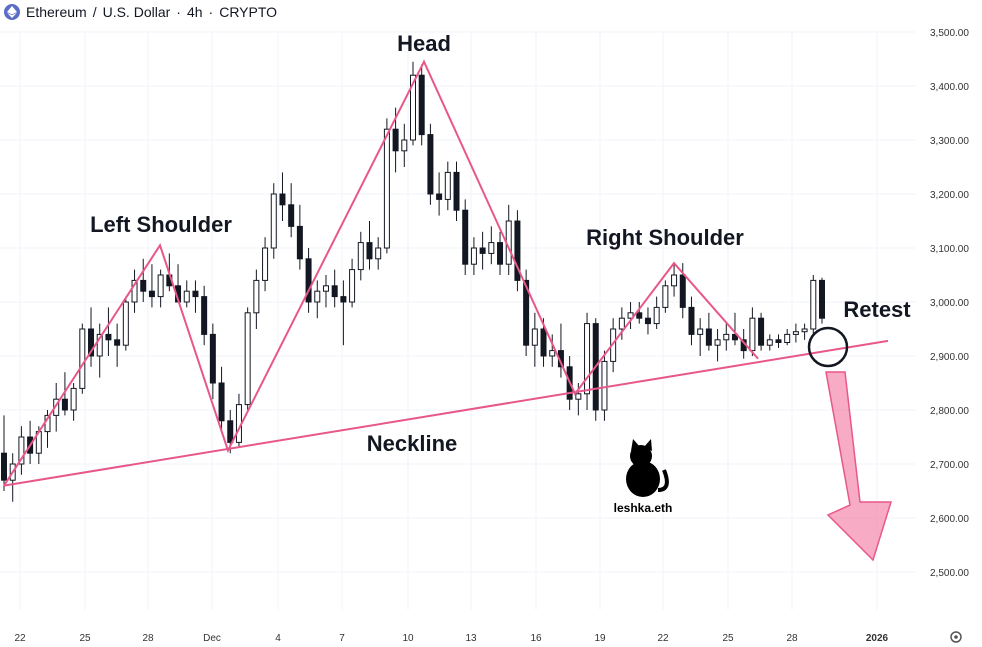 The height and width of the screenshot is (647, 982). Describe the element at coordinates (278, 638) in the screenshot. I see `x-tick-label: 4` at that location.